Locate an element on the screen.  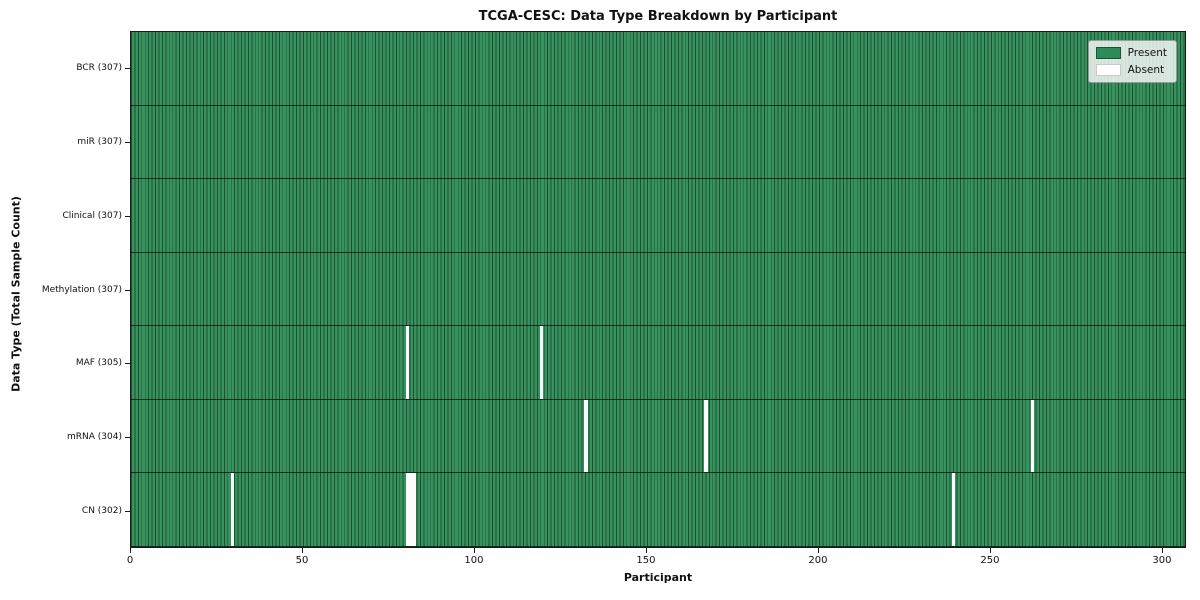
x-tick-label-300: 300 is located at coordinates (1162, 560).